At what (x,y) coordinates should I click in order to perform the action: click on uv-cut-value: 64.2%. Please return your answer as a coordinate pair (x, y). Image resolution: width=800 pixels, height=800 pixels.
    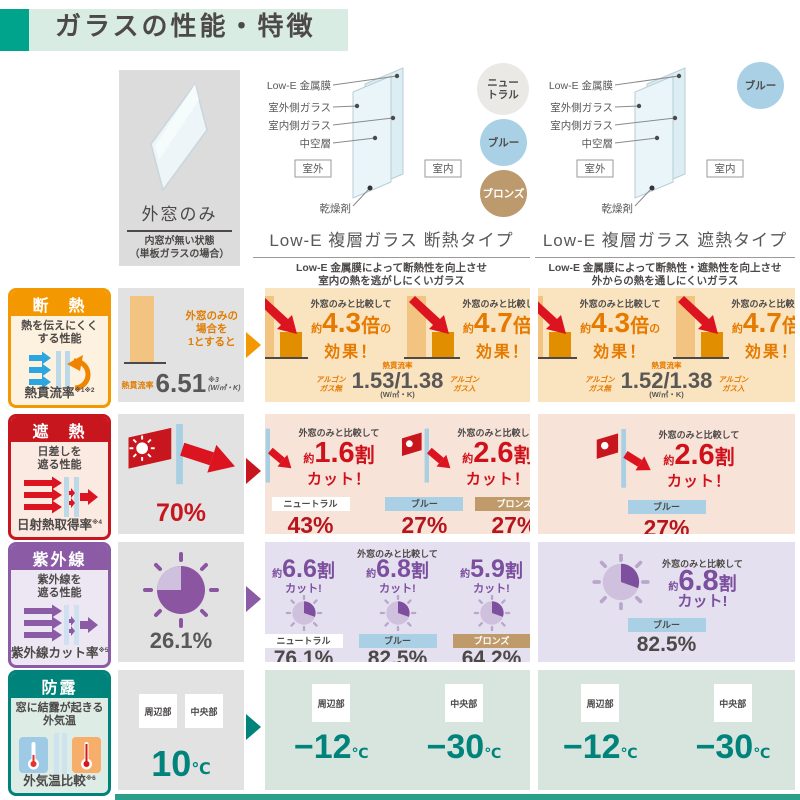
    Looking at the image, I should click on (491, 655).